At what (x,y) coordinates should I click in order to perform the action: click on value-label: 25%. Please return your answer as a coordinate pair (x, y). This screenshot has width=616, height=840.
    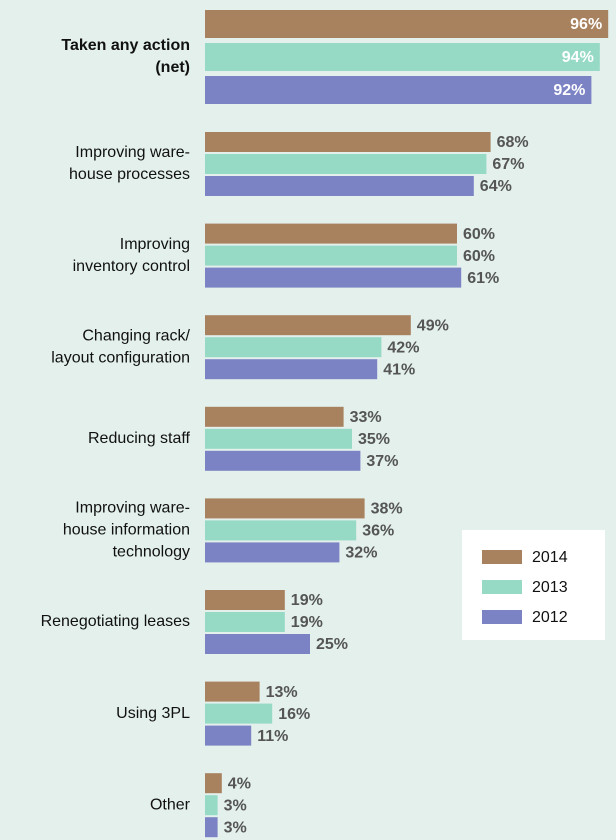
    Looking at the image, I should click on (332, 644).